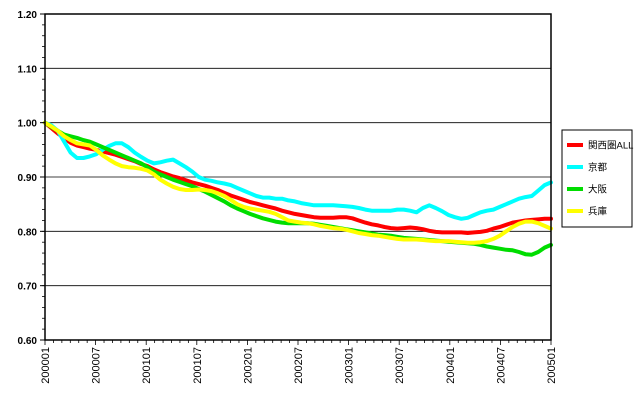 Image resolution: width=638 pixels, height=404 pixels. What do you see at coordinates (610, 146) in the screenshot?
I see `legend-label: 関西圏ALL` at bounding box center [610, 146].